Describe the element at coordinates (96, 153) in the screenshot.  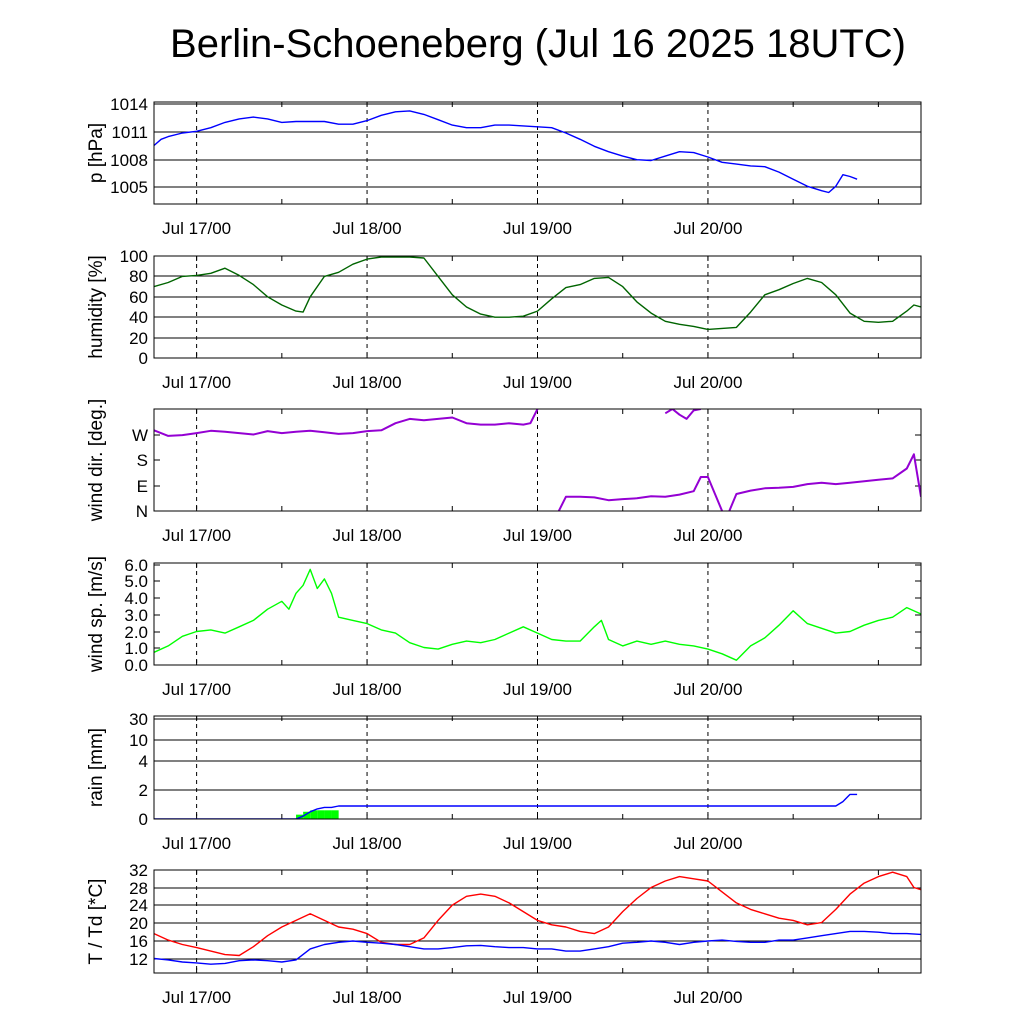
I see `y-axis-label: p [hPa]` at that location.